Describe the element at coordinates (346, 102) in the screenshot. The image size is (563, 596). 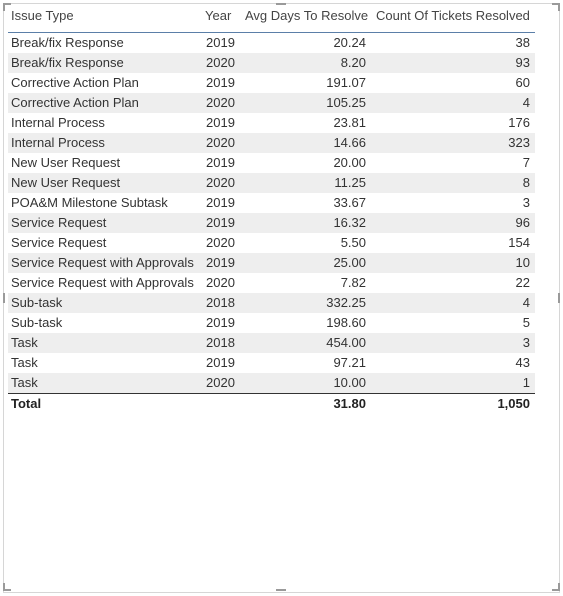
I see `table-cell: 105.25` at that location.